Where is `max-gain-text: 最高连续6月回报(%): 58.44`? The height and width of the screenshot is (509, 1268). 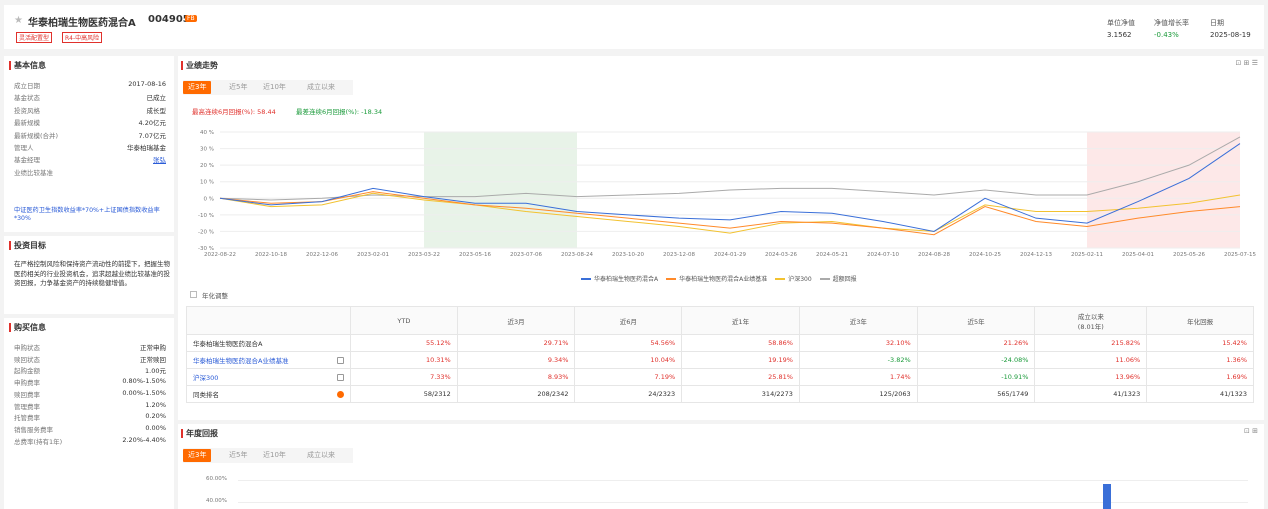 max-gain-text: 最高连续6月回报(%): 58.44 is located at coordinates (234, 112).